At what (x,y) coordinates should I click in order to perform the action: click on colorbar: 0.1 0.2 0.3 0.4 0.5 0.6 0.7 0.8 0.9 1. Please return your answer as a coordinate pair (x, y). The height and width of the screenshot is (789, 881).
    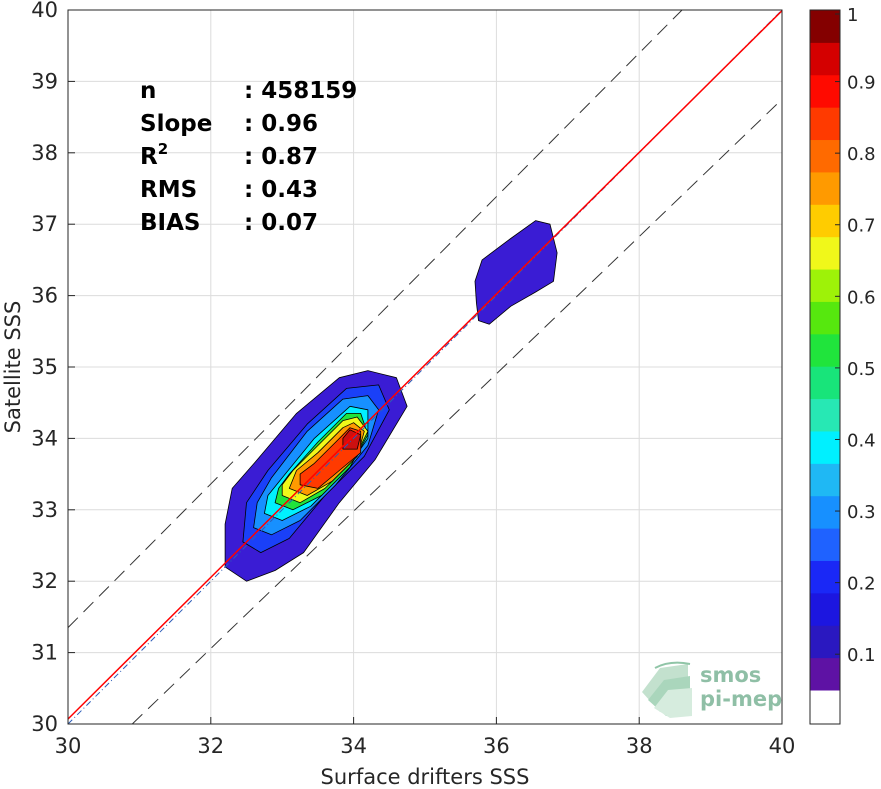
    Looking at the image, I should click on (842, 365).